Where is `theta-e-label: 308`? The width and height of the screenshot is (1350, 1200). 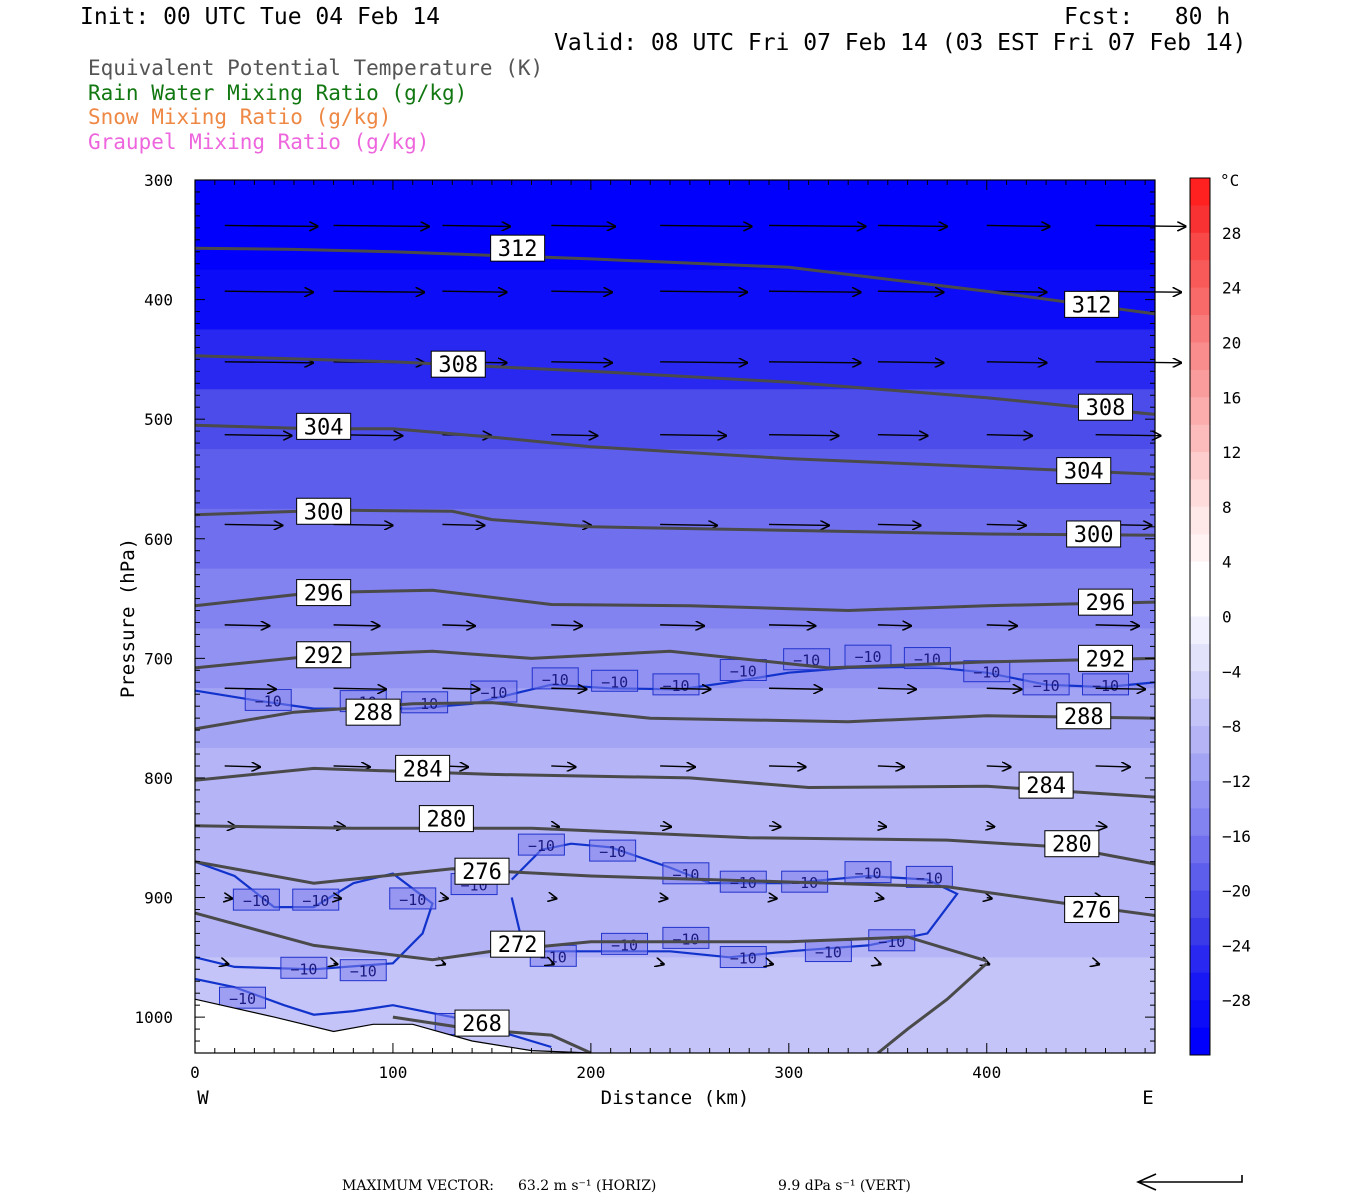 theta-e-label: 308 is located at coordinates (1106, 408).